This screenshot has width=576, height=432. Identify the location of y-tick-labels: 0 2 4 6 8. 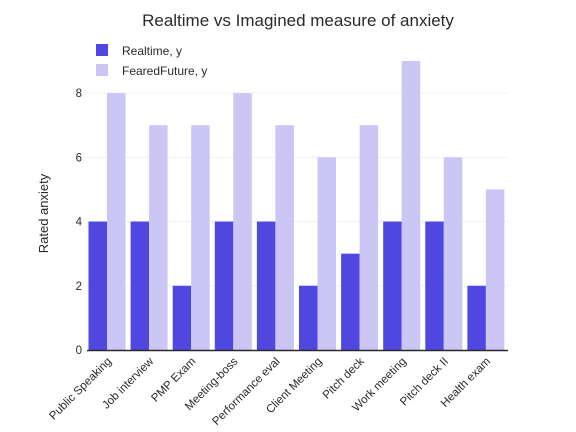
(79, 222).